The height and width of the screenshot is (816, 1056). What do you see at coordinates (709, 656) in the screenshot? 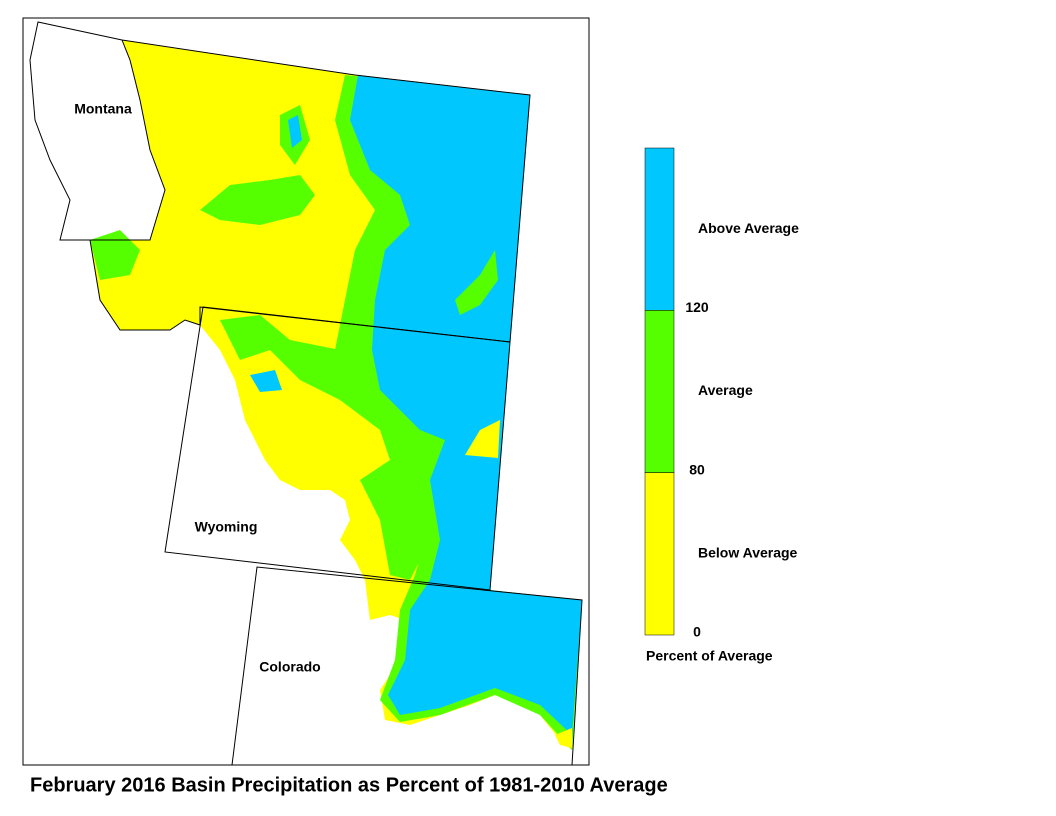
I see `legend-title: Percent of Average` at bounding box center [709, 656].